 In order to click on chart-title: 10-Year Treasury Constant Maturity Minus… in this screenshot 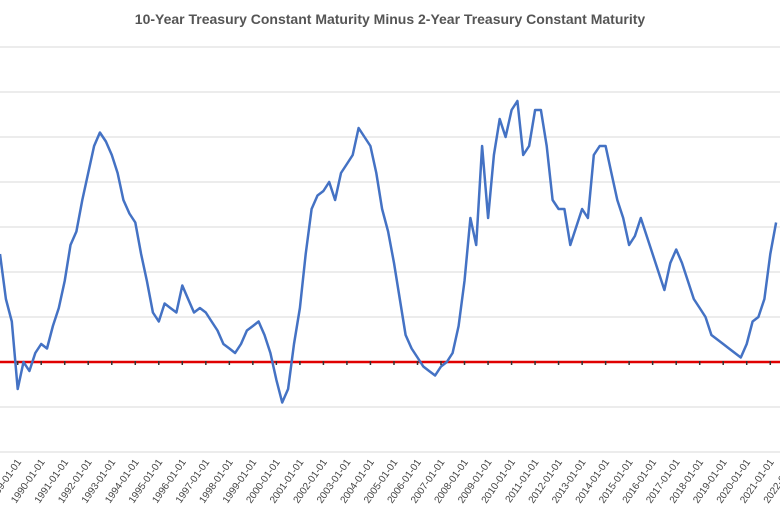, I will do `click(390, 19)`.